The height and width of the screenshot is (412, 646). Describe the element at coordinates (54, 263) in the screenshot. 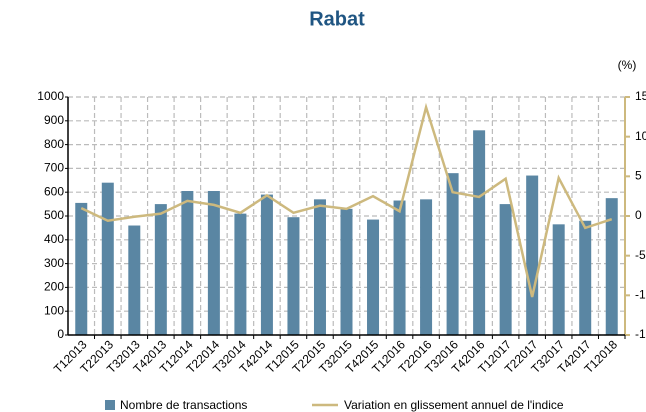

I see `y-tick-label: 300` at that location.